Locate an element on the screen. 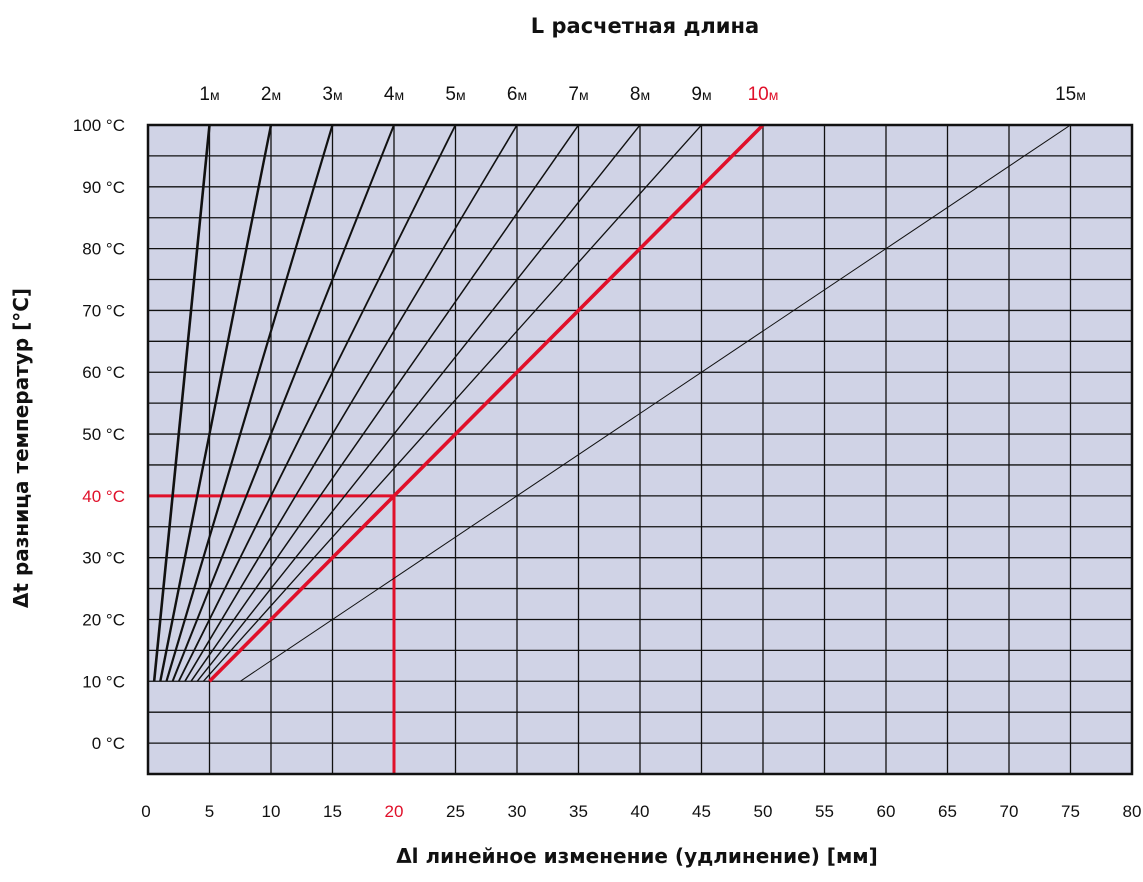  length-labels: 1м 2м 3м 4м 5м 6м 7м 8м 9м 10м 15м is located at coordinates (642, 94).